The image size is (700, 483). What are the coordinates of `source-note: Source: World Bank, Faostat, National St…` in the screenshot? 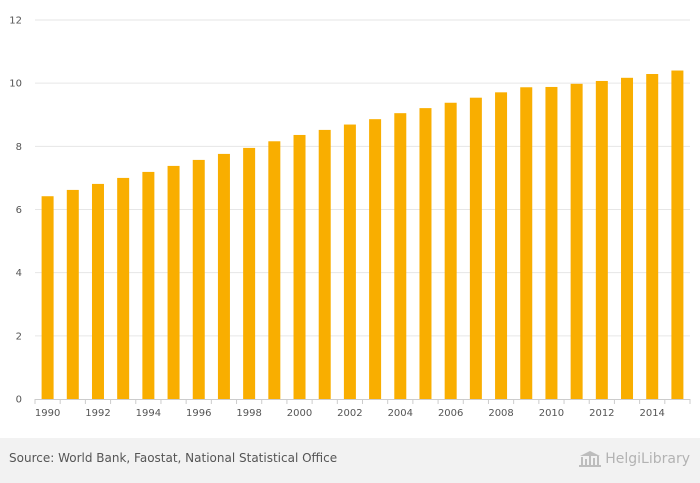 It's located at (173, 458).